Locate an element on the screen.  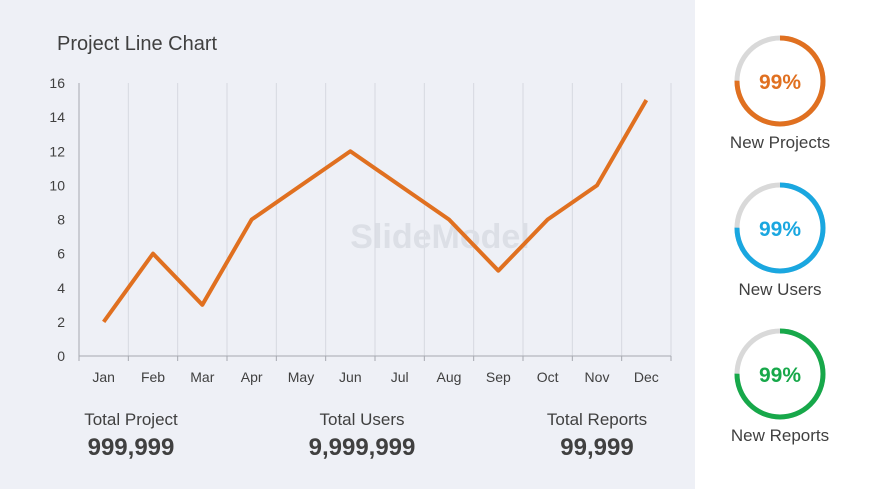
new-reports-widget: 99% New Reports is located at coordinates (780, 386).